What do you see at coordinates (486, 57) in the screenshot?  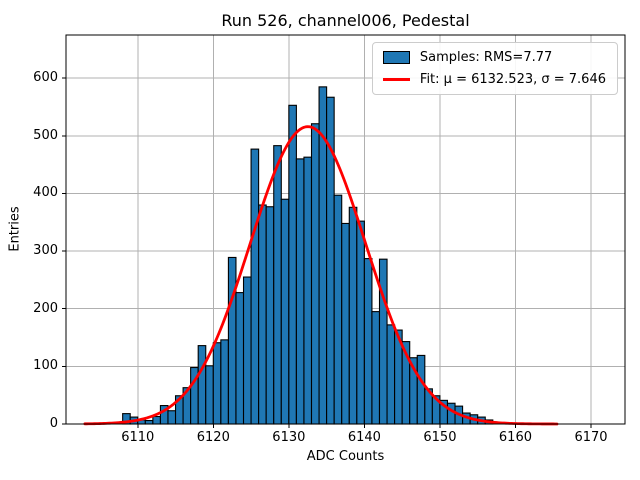 I see `legend-samples-label: Samples: RMS=7.77` at bounding box center [486, 57].